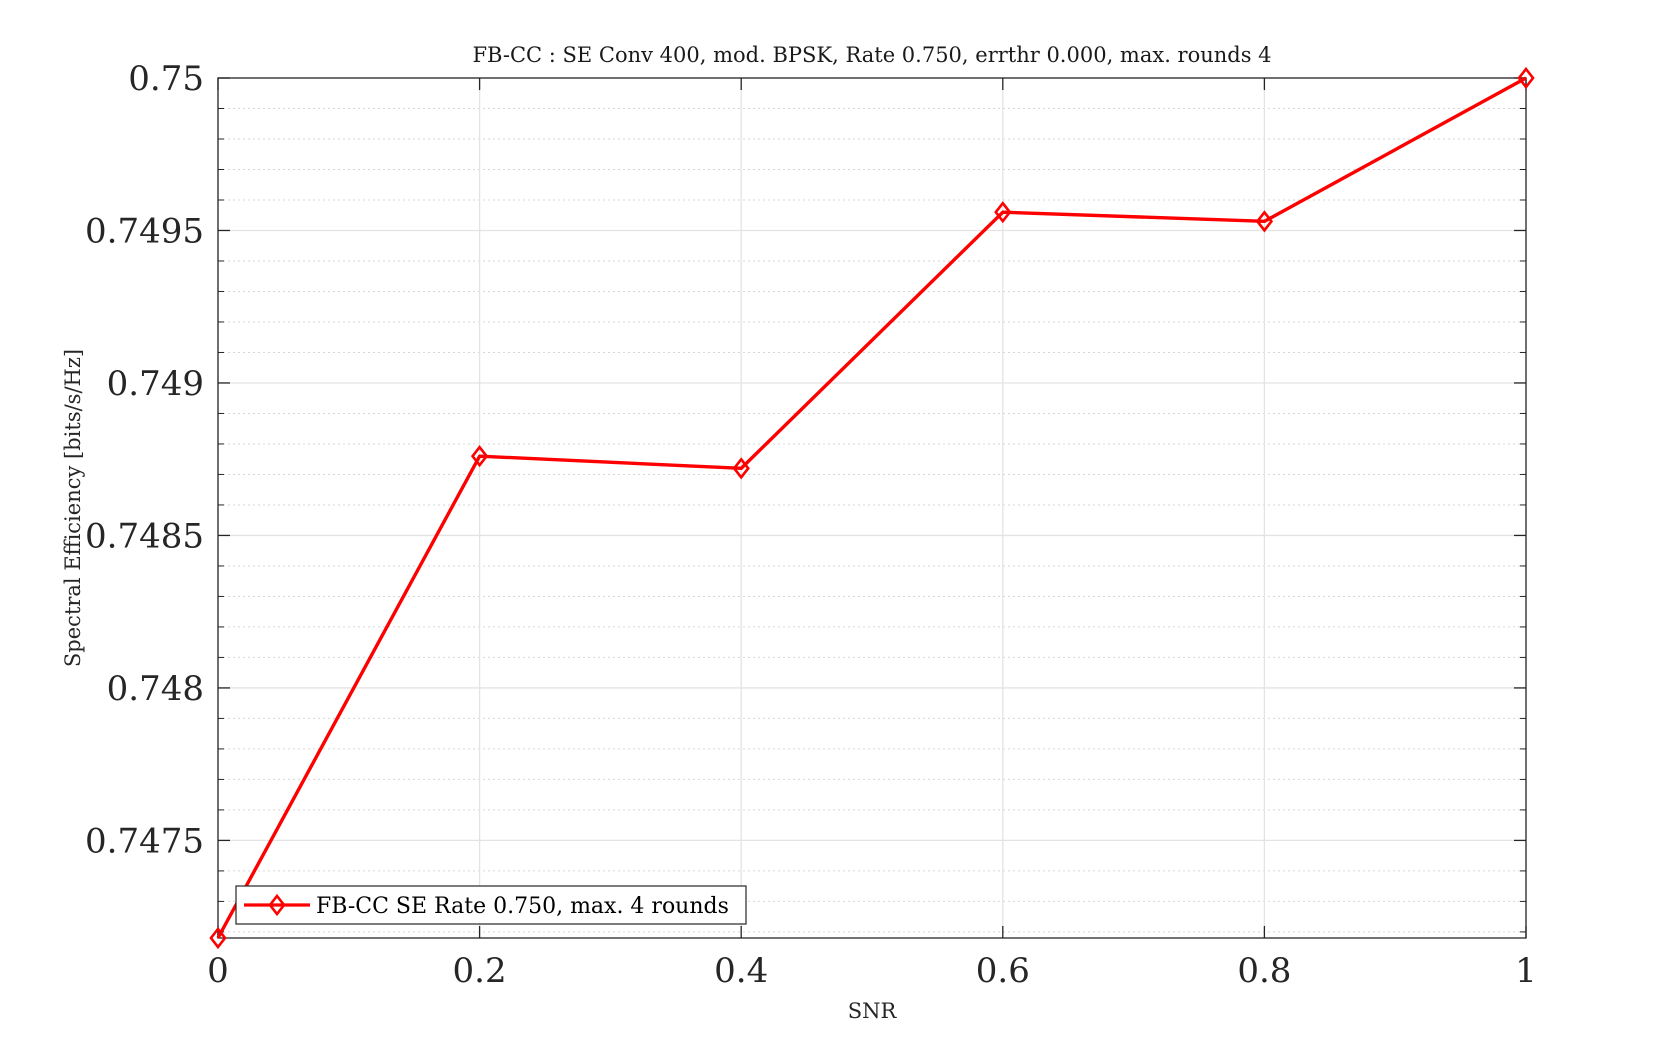 The image size is (1667, 1042). I want to click on legend-label: FB-CC SE Rate 0.750, max. 4 rounds, so click(522, 906).